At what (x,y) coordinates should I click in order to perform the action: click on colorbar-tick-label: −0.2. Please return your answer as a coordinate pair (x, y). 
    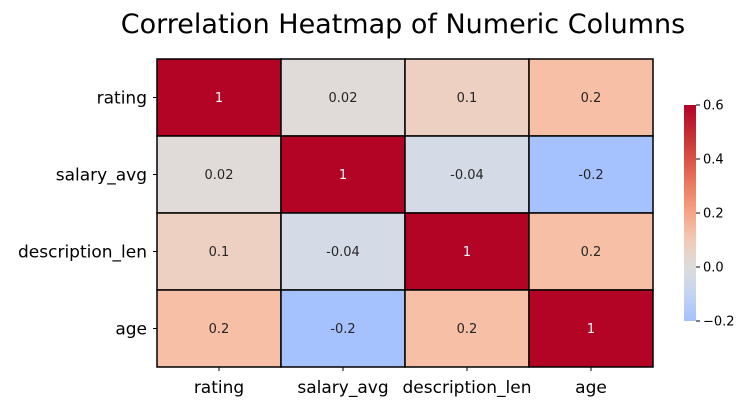
    Looking at the image, I should click on (719, 322).